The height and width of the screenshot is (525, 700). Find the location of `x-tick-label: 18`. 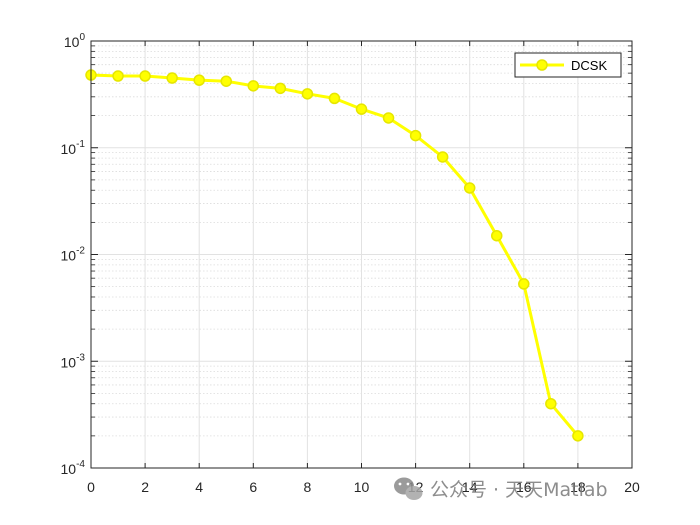

x-tick-label: 18 is located at coordinates (578, 487).